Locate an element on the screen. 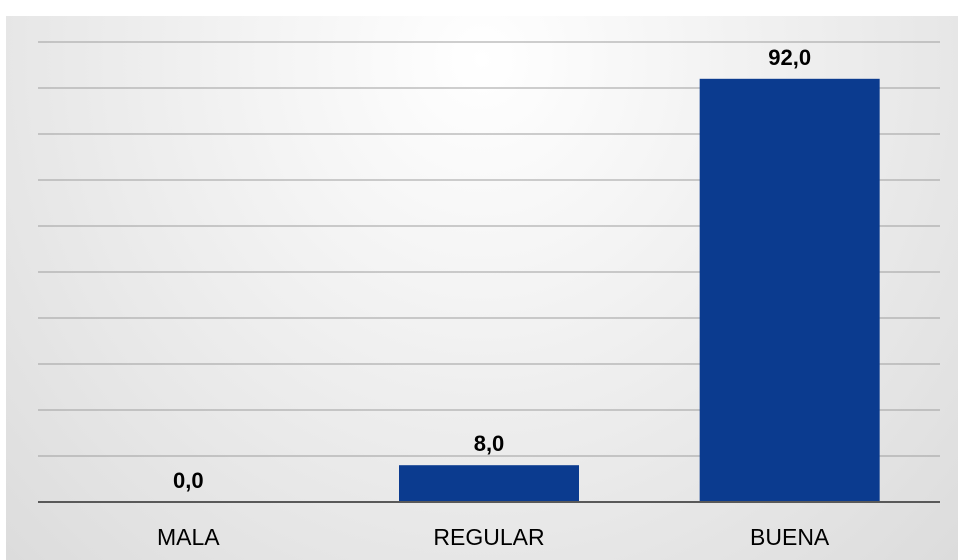 This screenshot has height=560, width=958. category-label-buena: BUENA is located at coordinates (790, 537).